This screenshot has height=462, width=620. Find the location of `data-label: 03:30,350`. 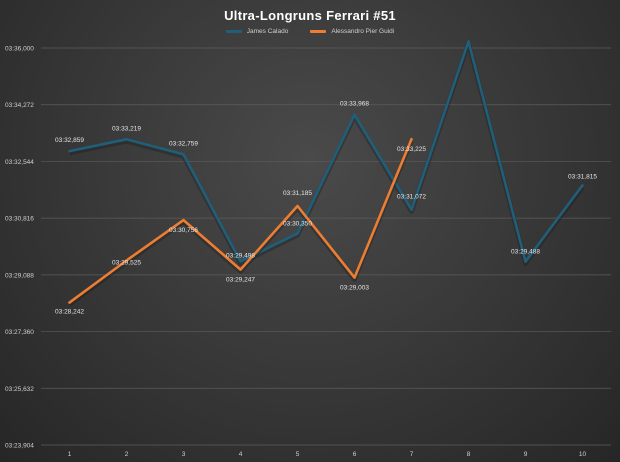

data-label: 03:30,350 is located at coordinates (297, 223).